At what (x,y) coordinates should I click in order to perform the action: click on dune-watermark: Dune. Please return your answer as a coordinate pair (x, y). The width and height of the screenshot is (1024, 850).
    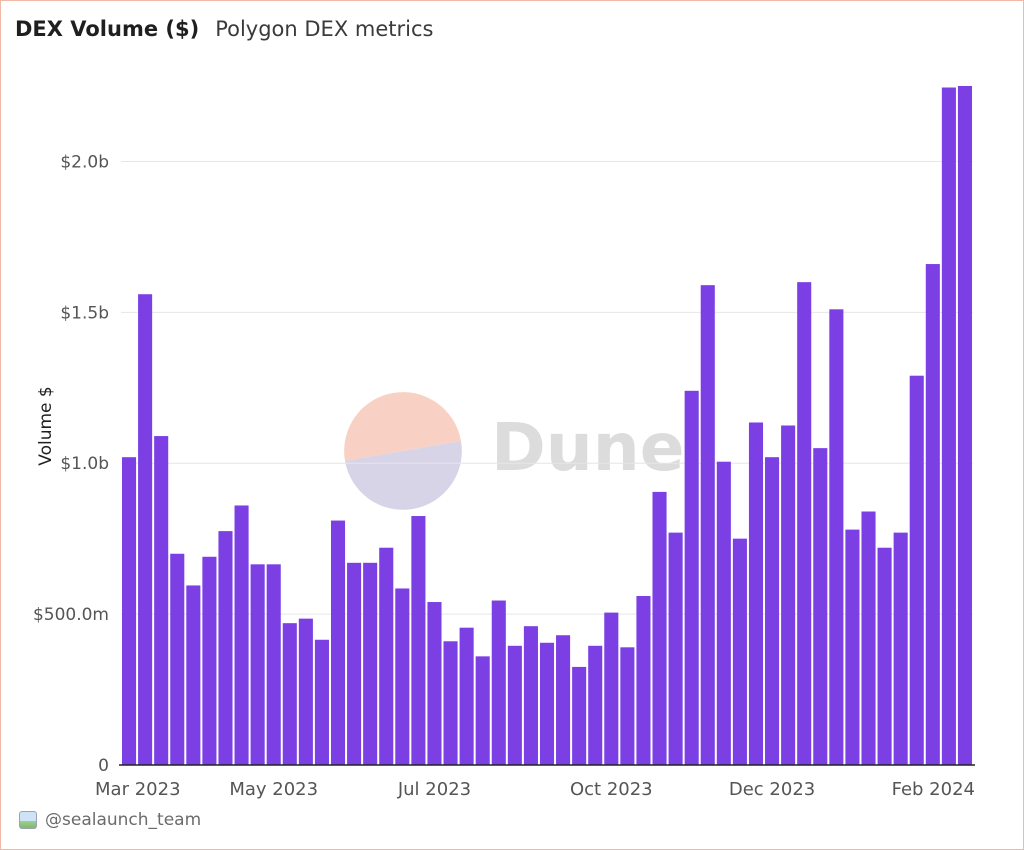
    Looking at the image, I should click on (514, 451).